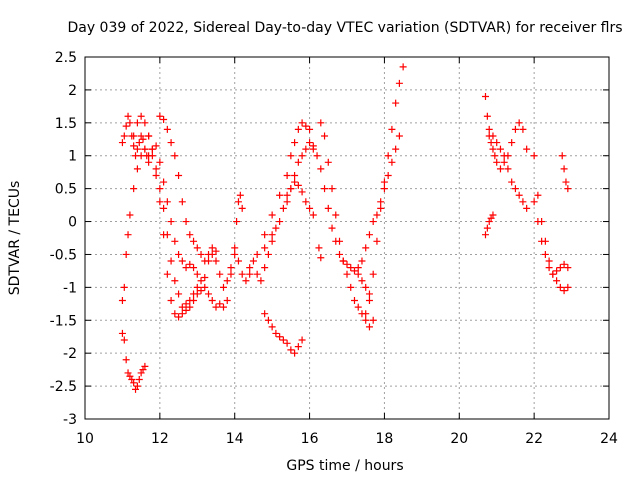 This screenshot has height=480, width=640. I want to click on y-tick-label: 0, so click(72, 223).